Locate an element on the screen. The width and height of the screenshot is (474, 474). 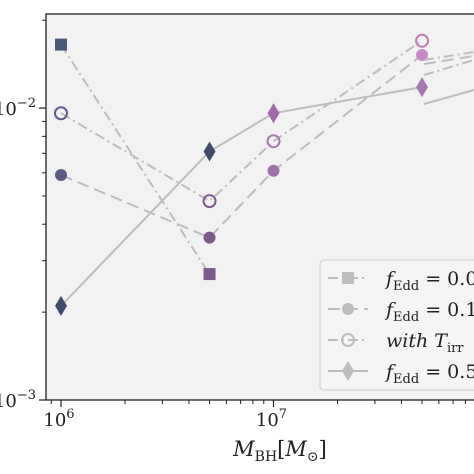
legend-entry: fEdd = 0.5 is located at coordinates (401, 374).